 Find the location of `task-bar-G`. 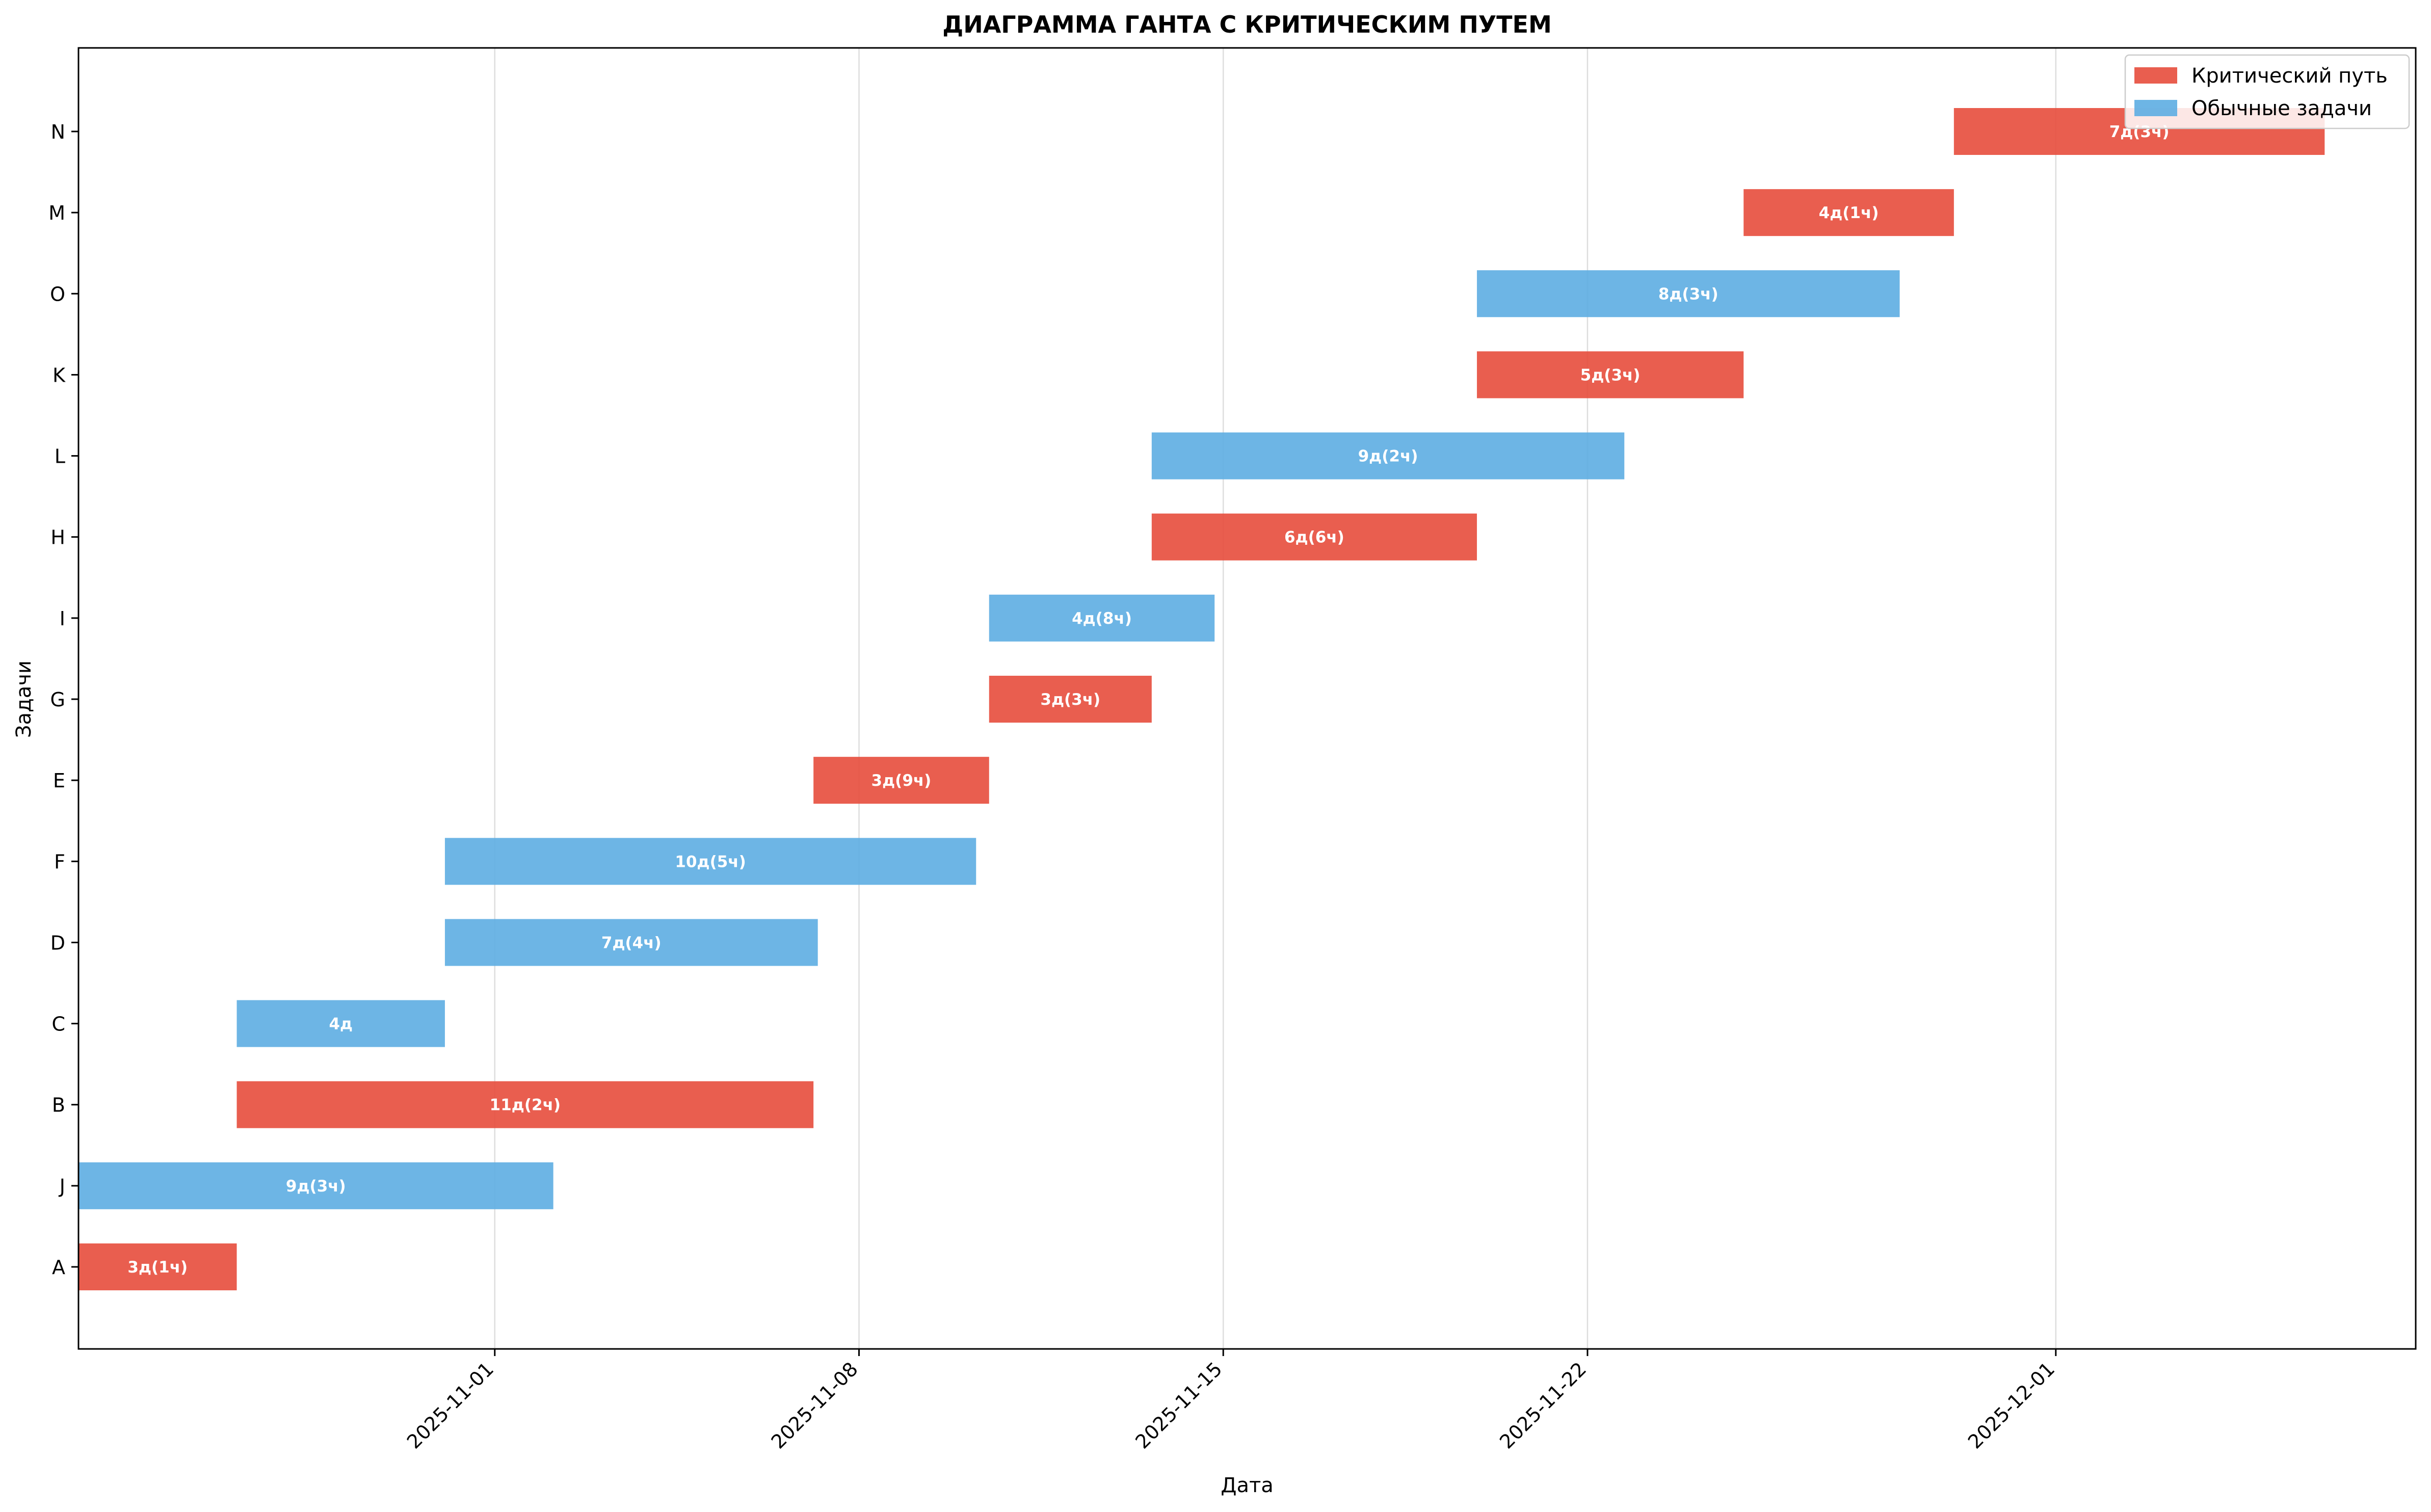

task-bar-G is located at coordinates (1070, 699).